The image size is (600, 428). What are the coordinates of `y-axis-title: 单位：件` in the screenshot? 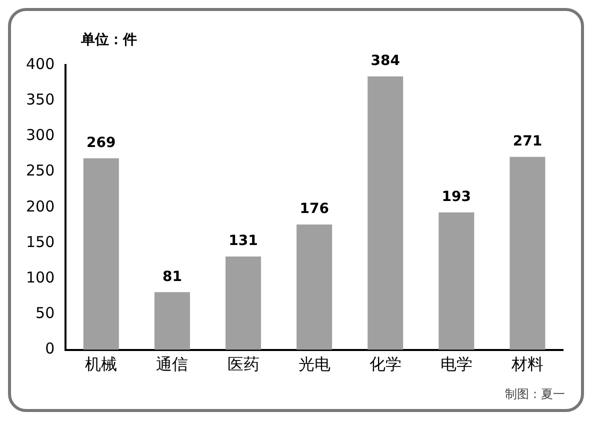 It's located at (109, 40).